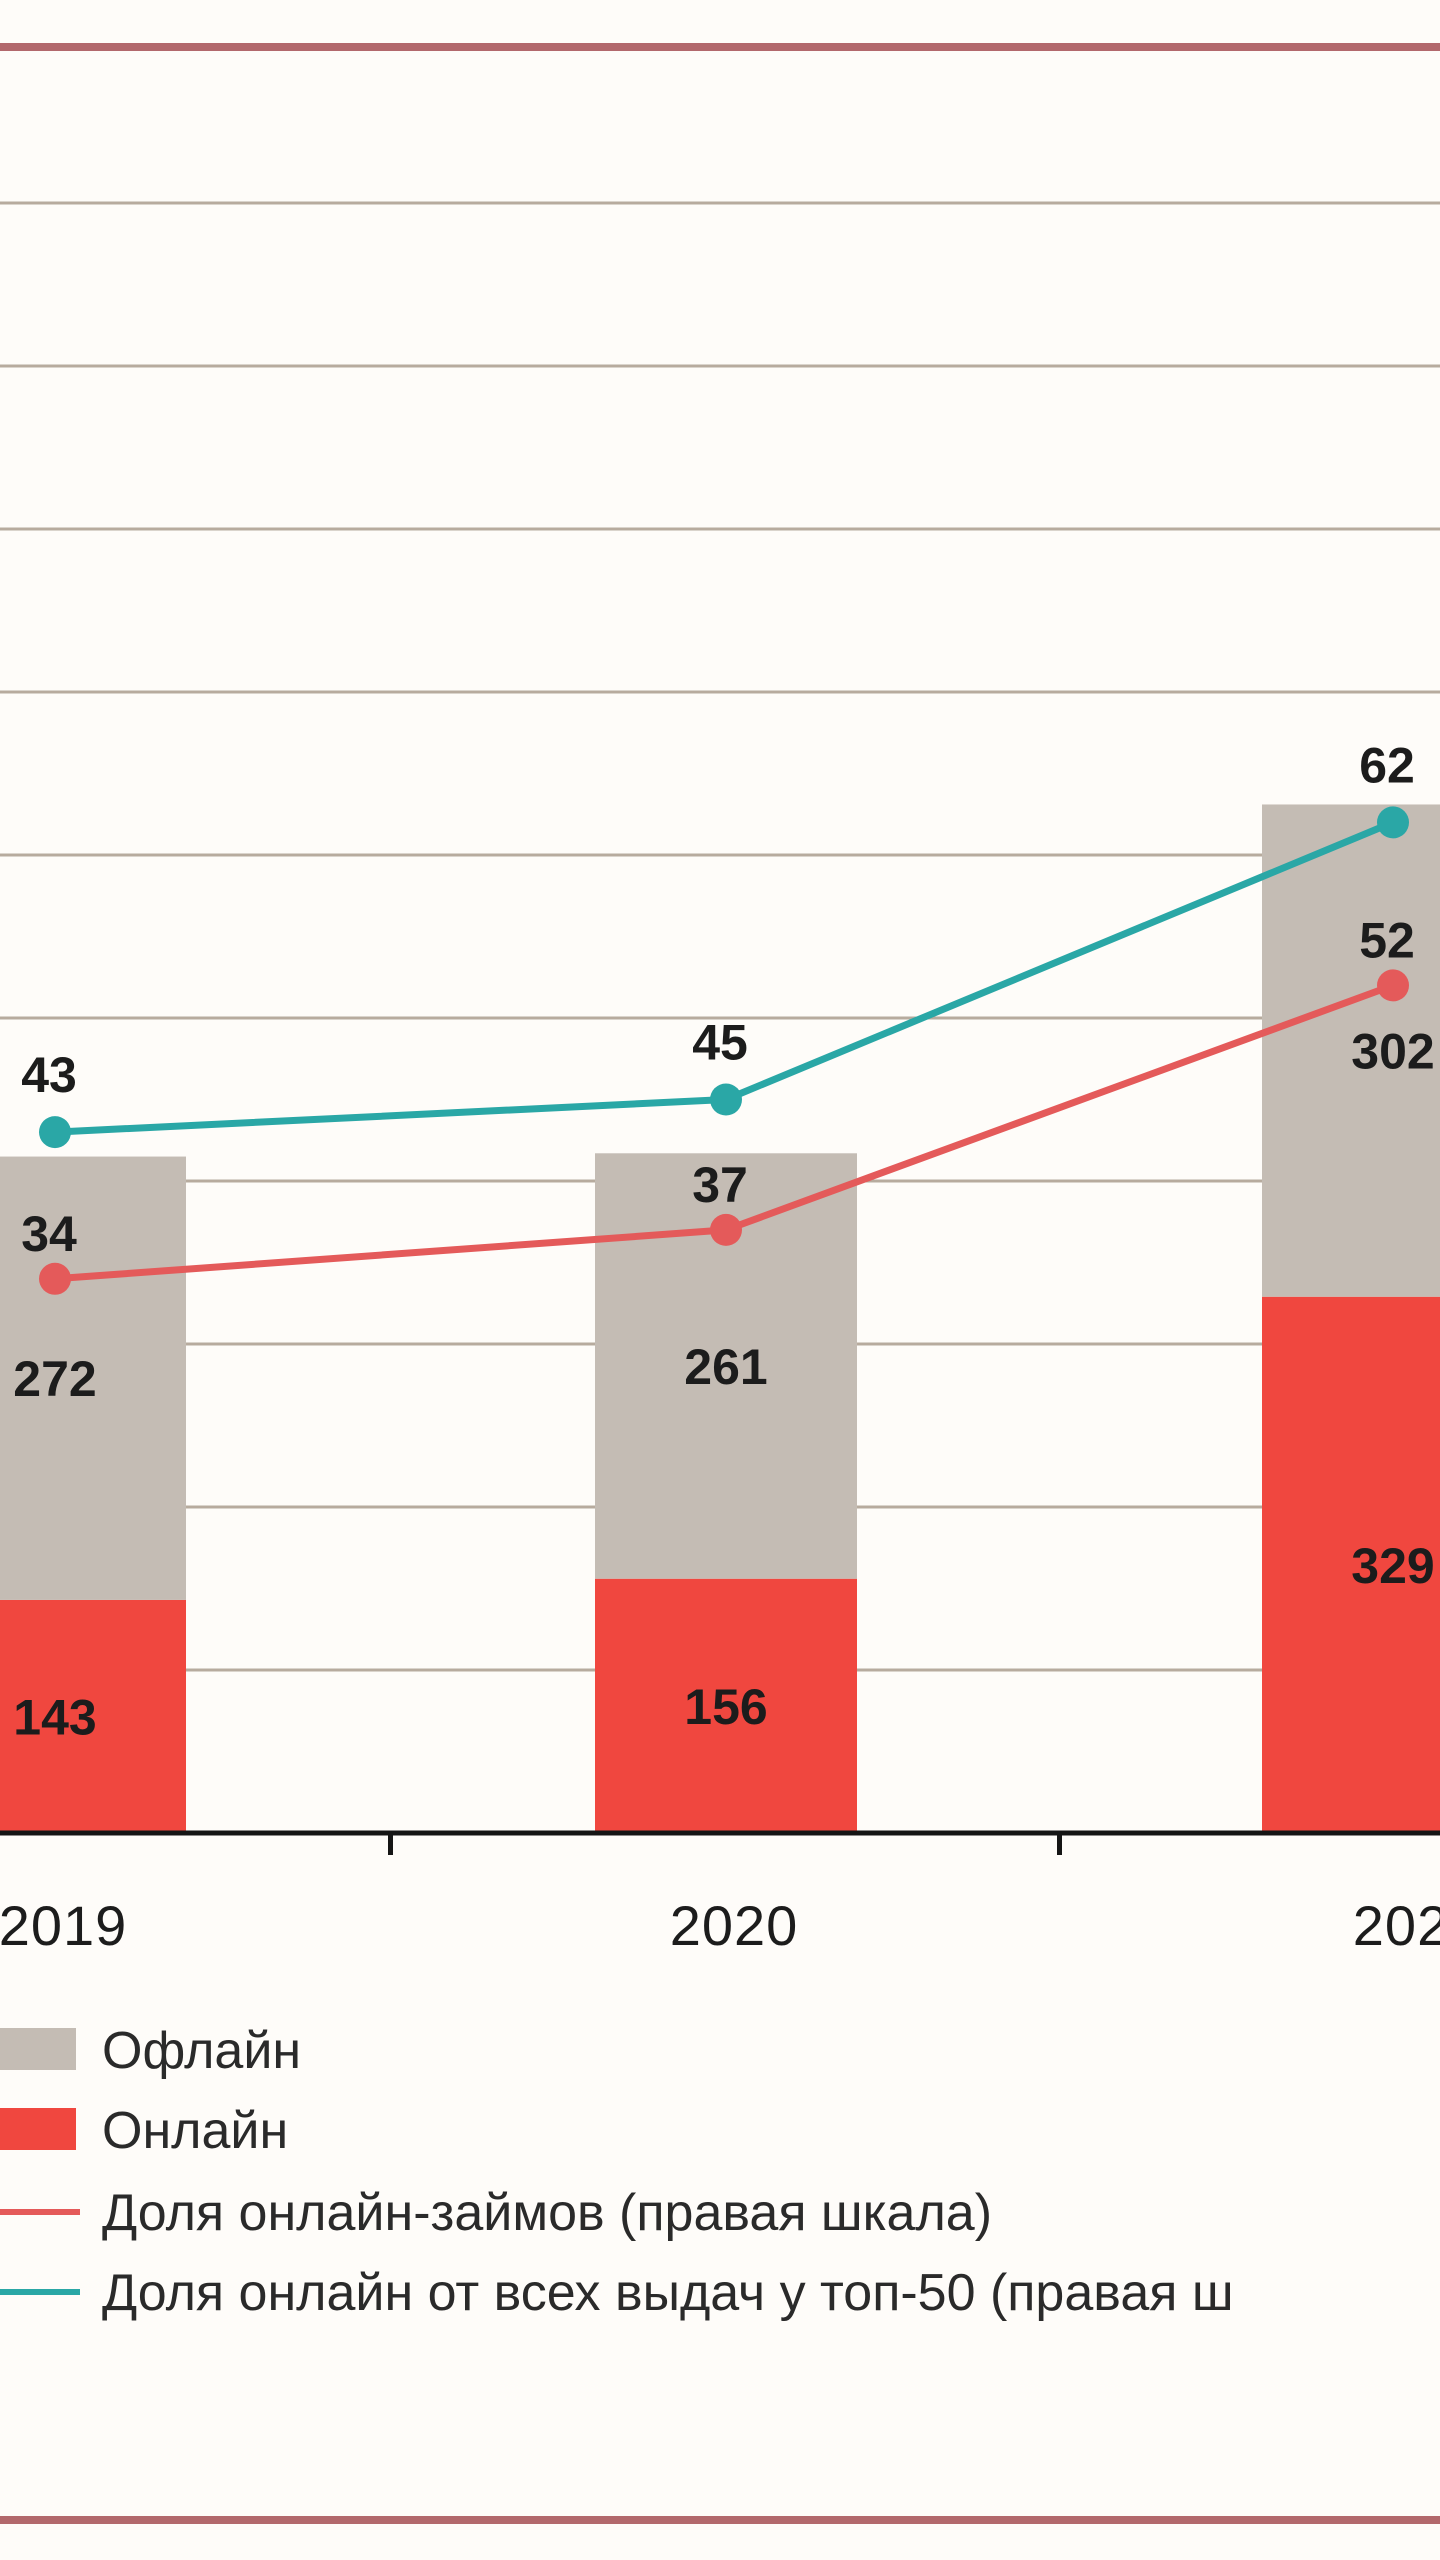  I want to click on x-axis-tick-labels: 2019 2020 202, so click(720, 1925).